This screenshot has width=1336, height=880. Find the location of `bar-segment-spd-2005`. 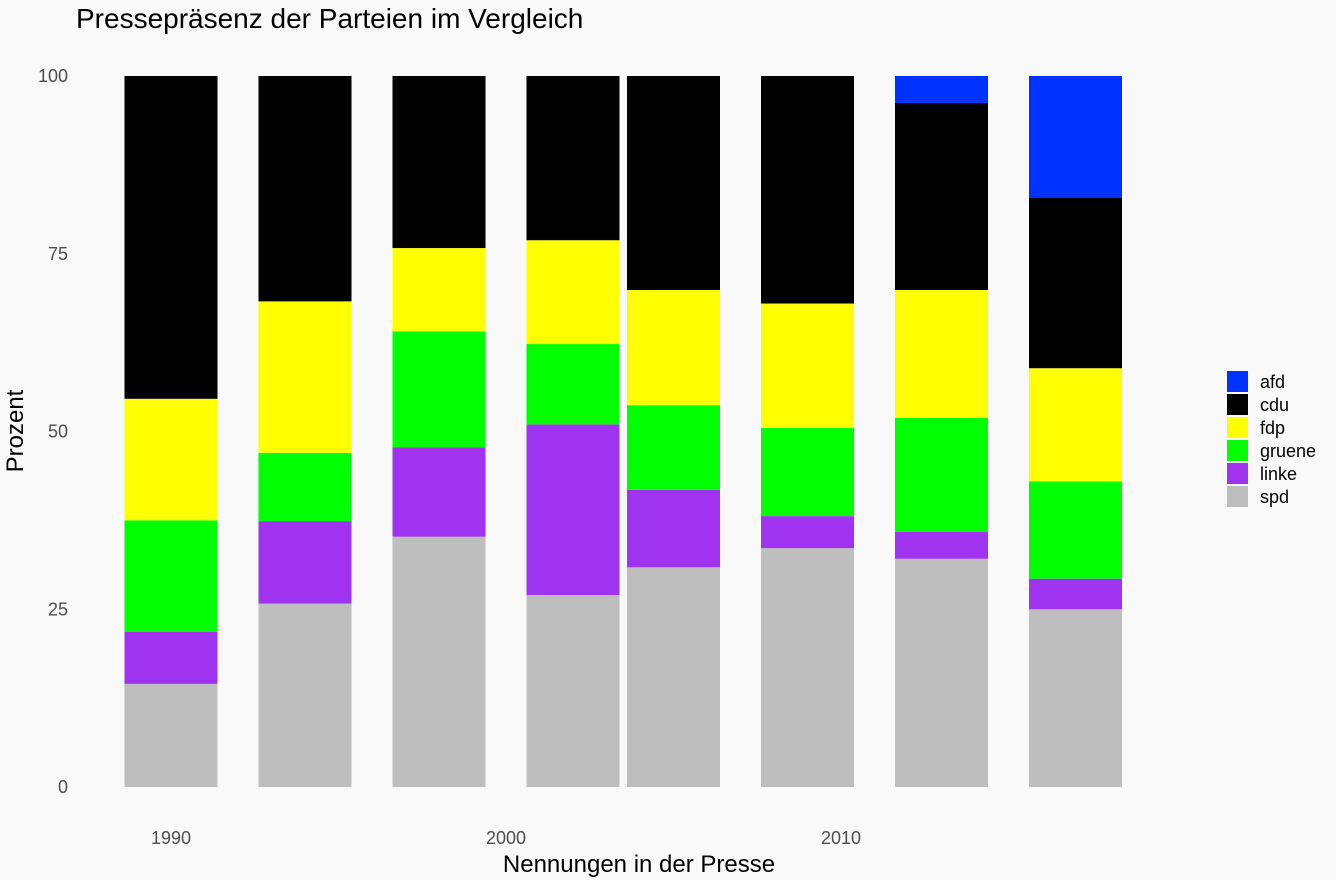

bar-segment-spd-2005 is located at coordinates (673, 677).